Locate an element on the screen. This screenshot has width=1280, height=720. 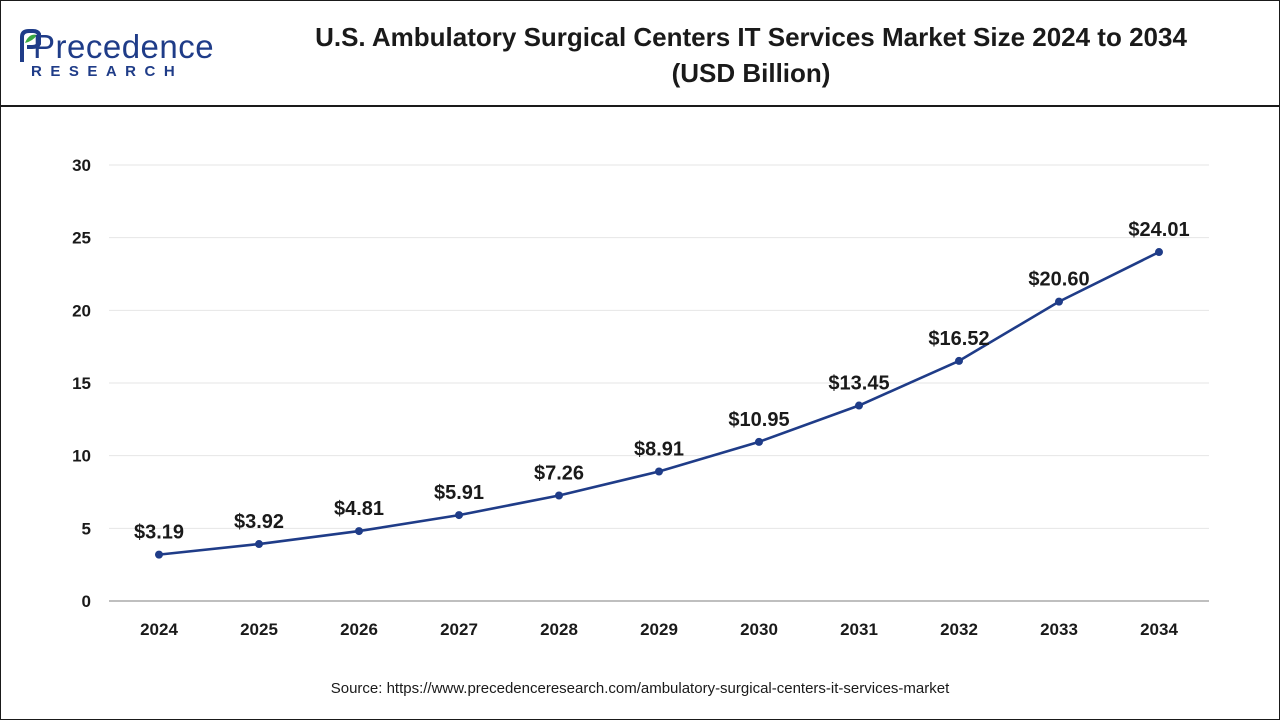
x-tick-label: 2028 is located at coordinates (559, 629).